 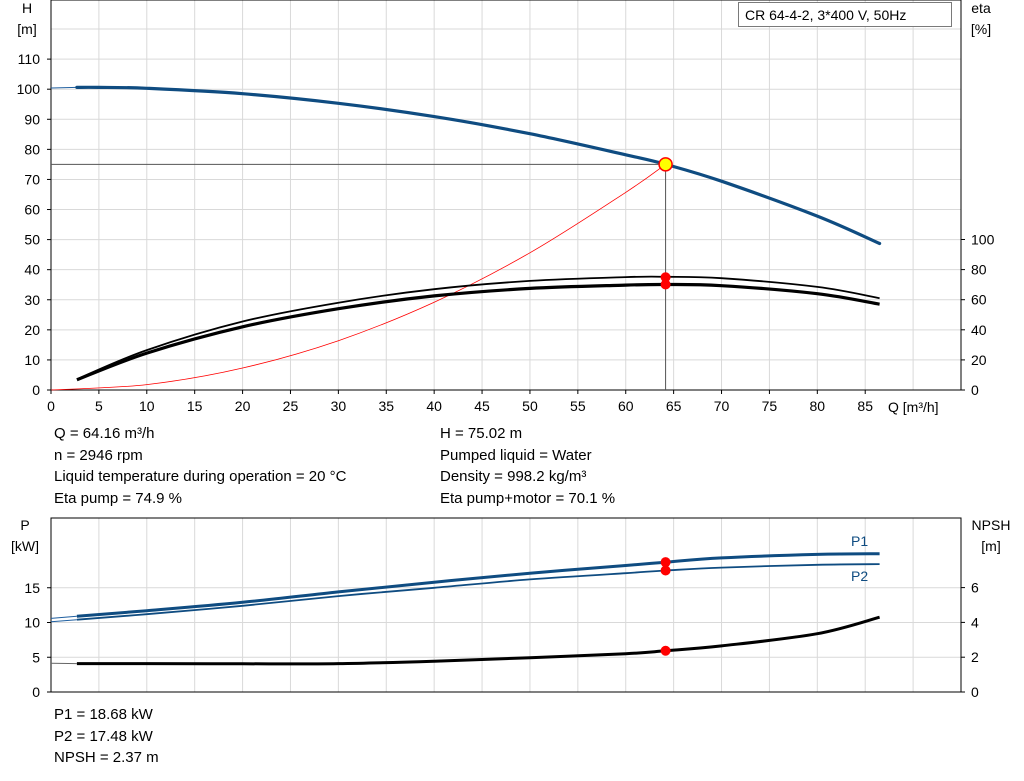 I want to click on h-tick-label: 50, so click(x=32, y=240).